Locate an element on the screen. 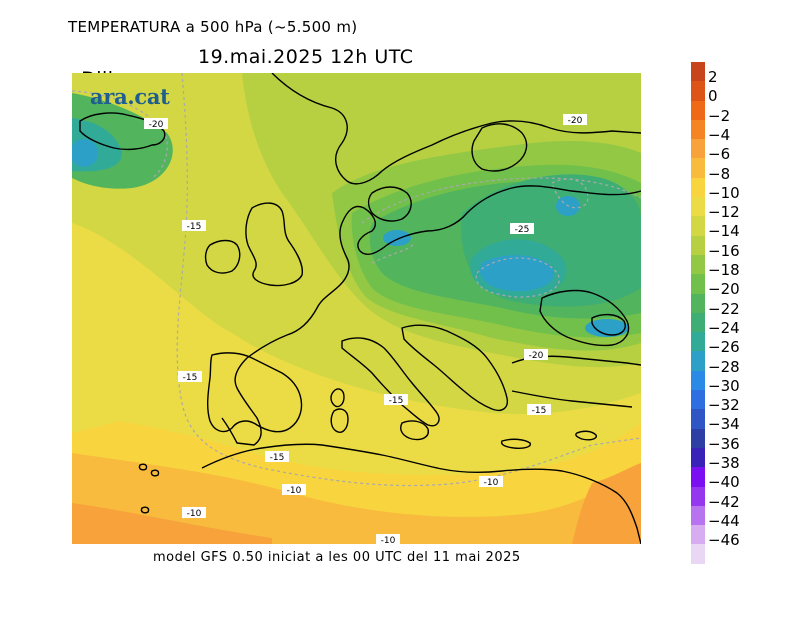 The width and height of the screenshot is (800, 617). valid-time-label: 19.mai.2025 12h UTC is located at coordinates (306, 57).